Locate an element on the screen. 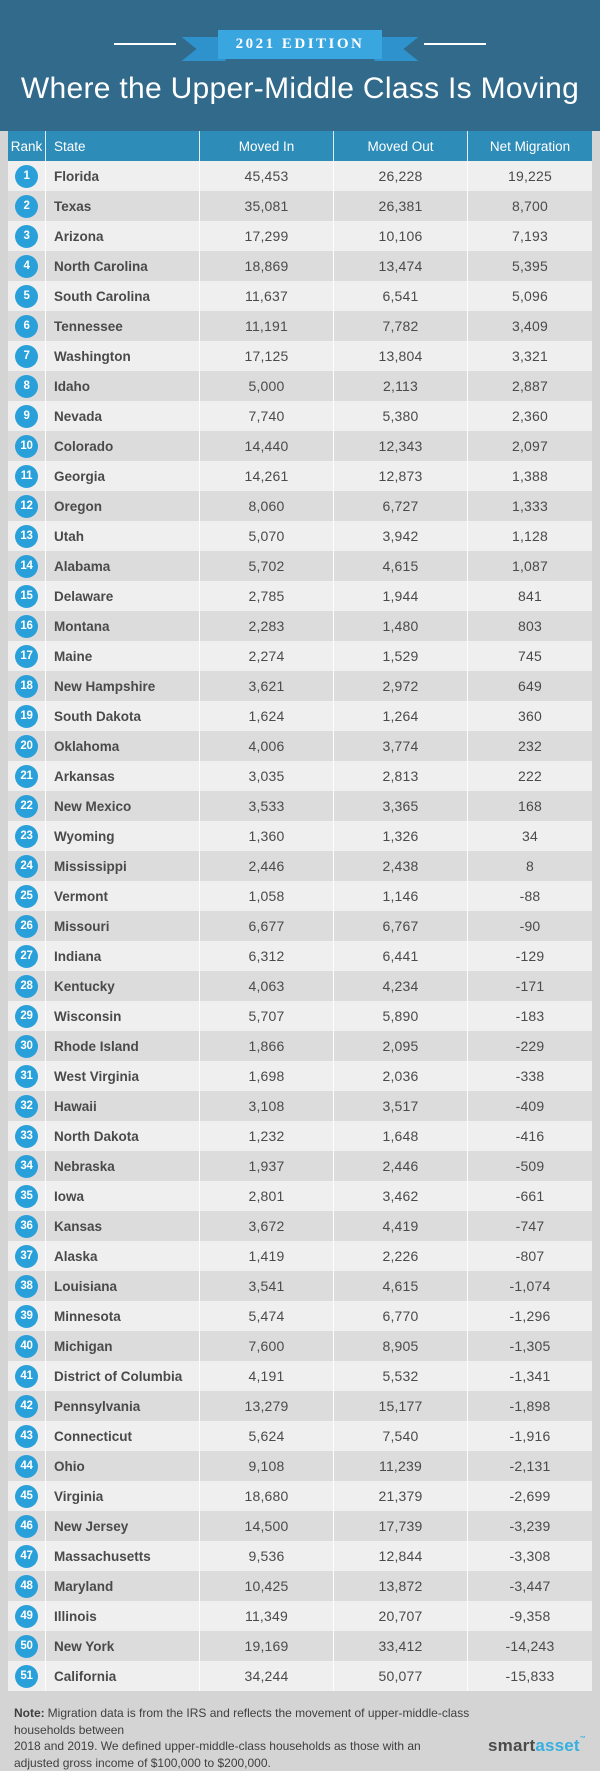 The image size is (600, 1771). net-migration-value: -661 is located at coordinates (530, 1196).